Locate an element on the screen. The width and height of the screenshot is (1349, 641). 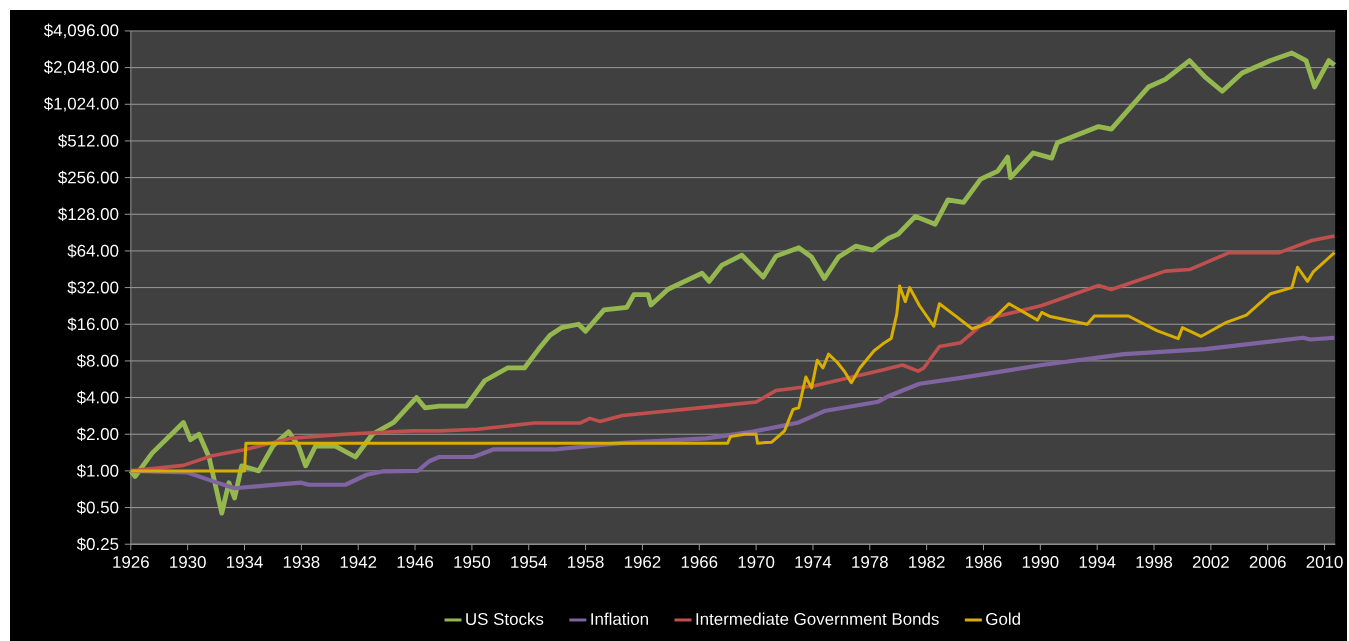
x-tick-label: 1994 is located at coordinates (1097, 562).